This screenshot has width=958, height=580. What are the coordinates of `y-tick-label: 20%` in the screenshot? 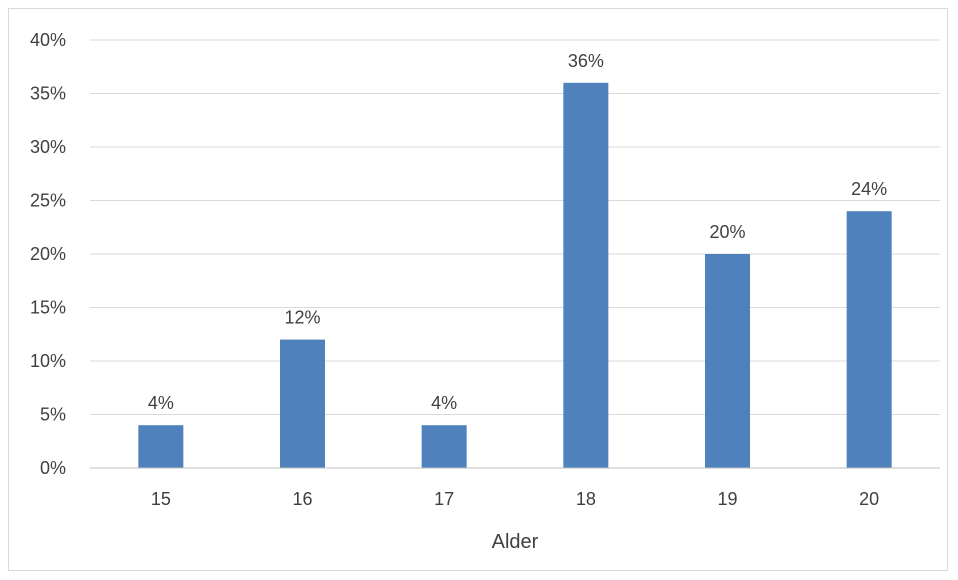 It's located at (48, 254).